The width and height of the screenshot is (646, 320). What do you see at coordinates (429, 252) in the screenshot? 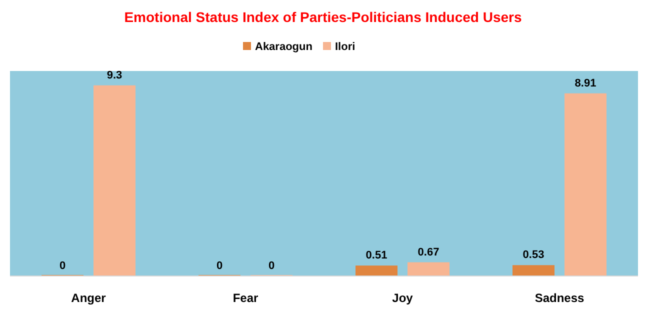
I see `data-label: 0.67` at bounding box center [429, 252].